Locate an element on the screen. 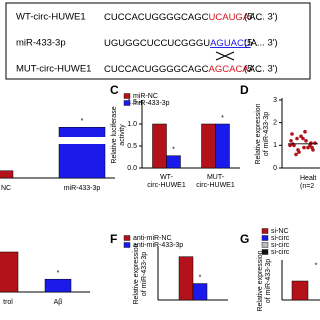 The image size is (320, 320). sequence: UGUGGCUCCUCGGGUAGUACUA is located at coordinates (181, 43).